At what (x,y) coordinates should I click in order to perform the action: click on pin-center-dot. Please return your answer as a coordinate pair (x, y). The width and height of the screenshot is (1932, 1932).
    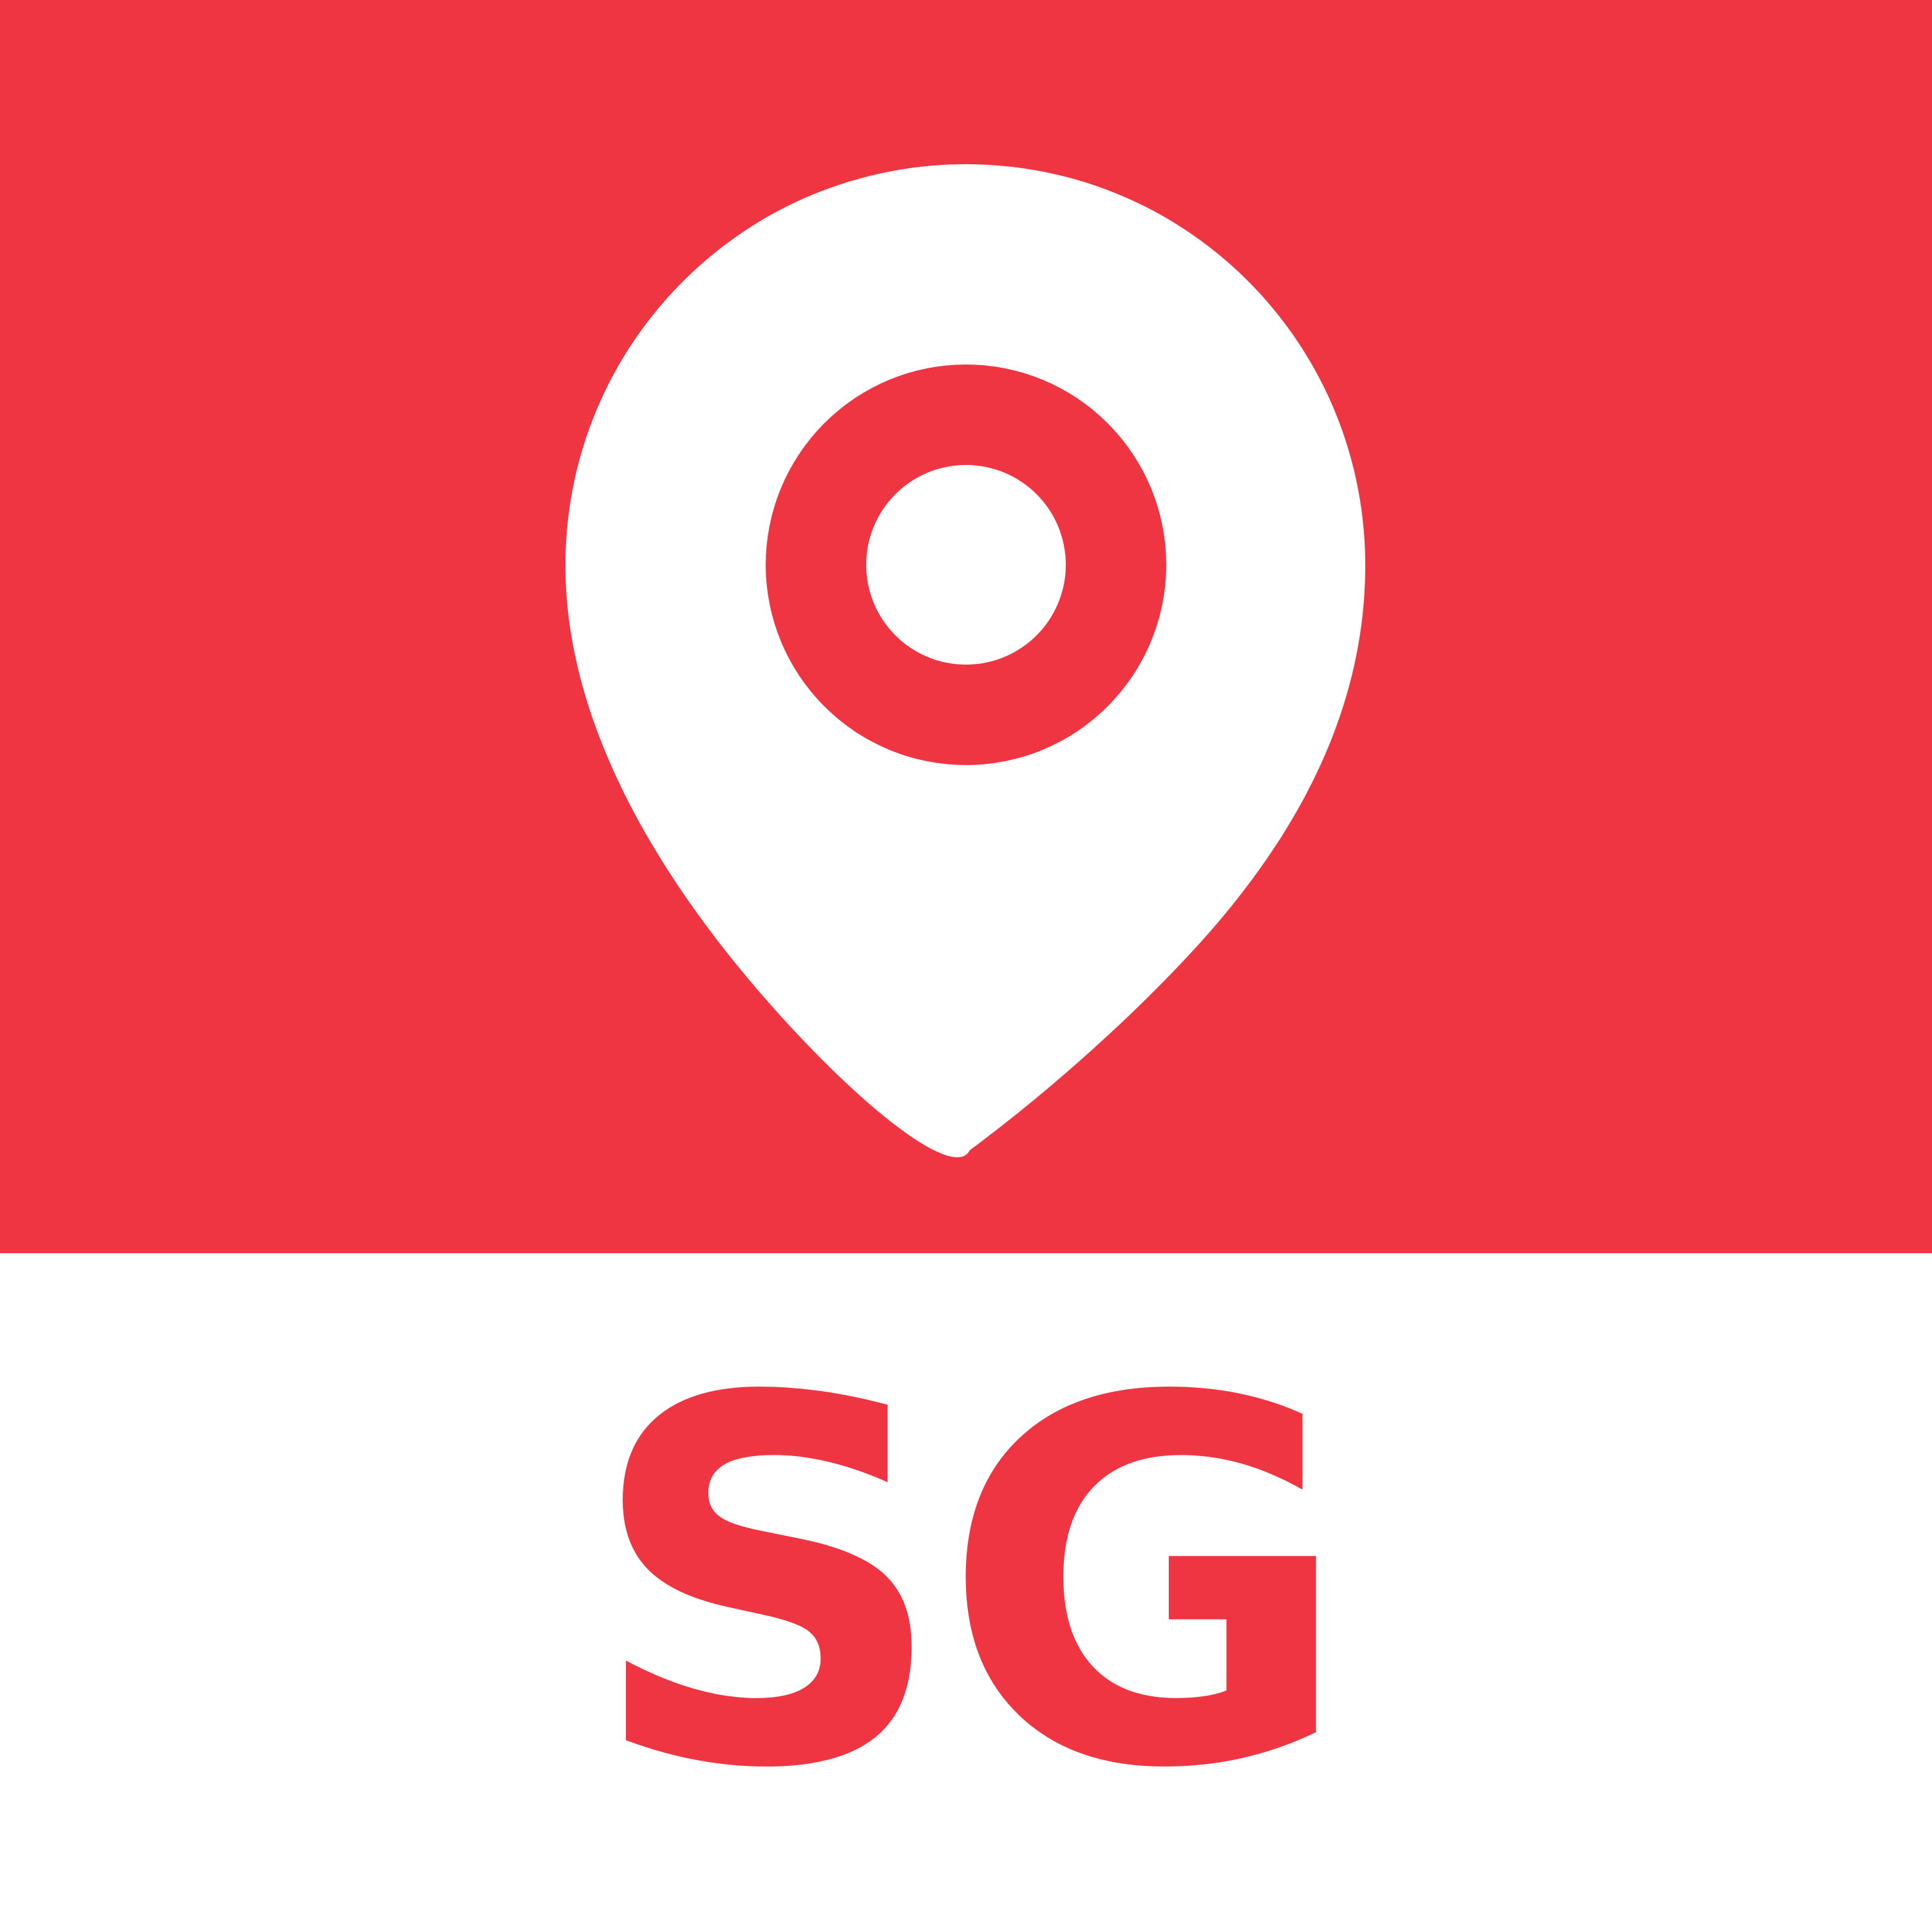
    Looking at the image, I should click on (966, 565).